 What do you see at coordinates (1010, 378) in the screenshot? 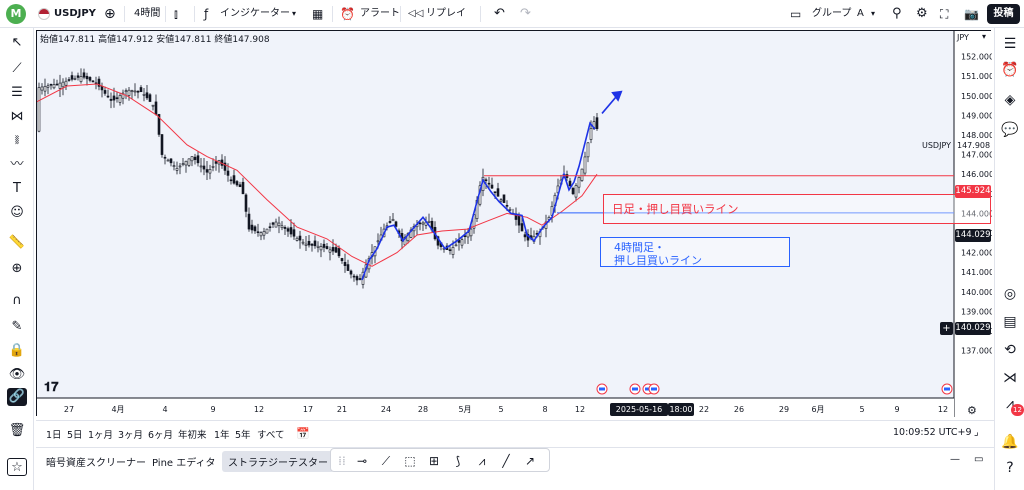
I see `network-icon: ⋊` at bounding box center [1010, 378].